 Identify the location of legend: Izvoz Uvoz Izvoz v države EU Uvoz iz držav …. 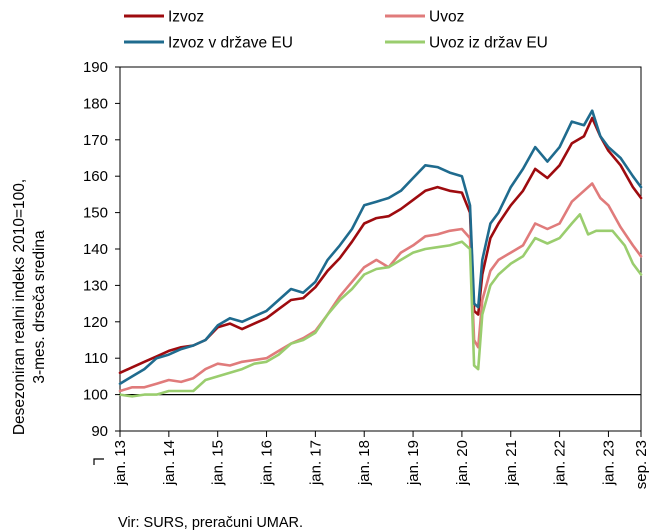
(336, 30).